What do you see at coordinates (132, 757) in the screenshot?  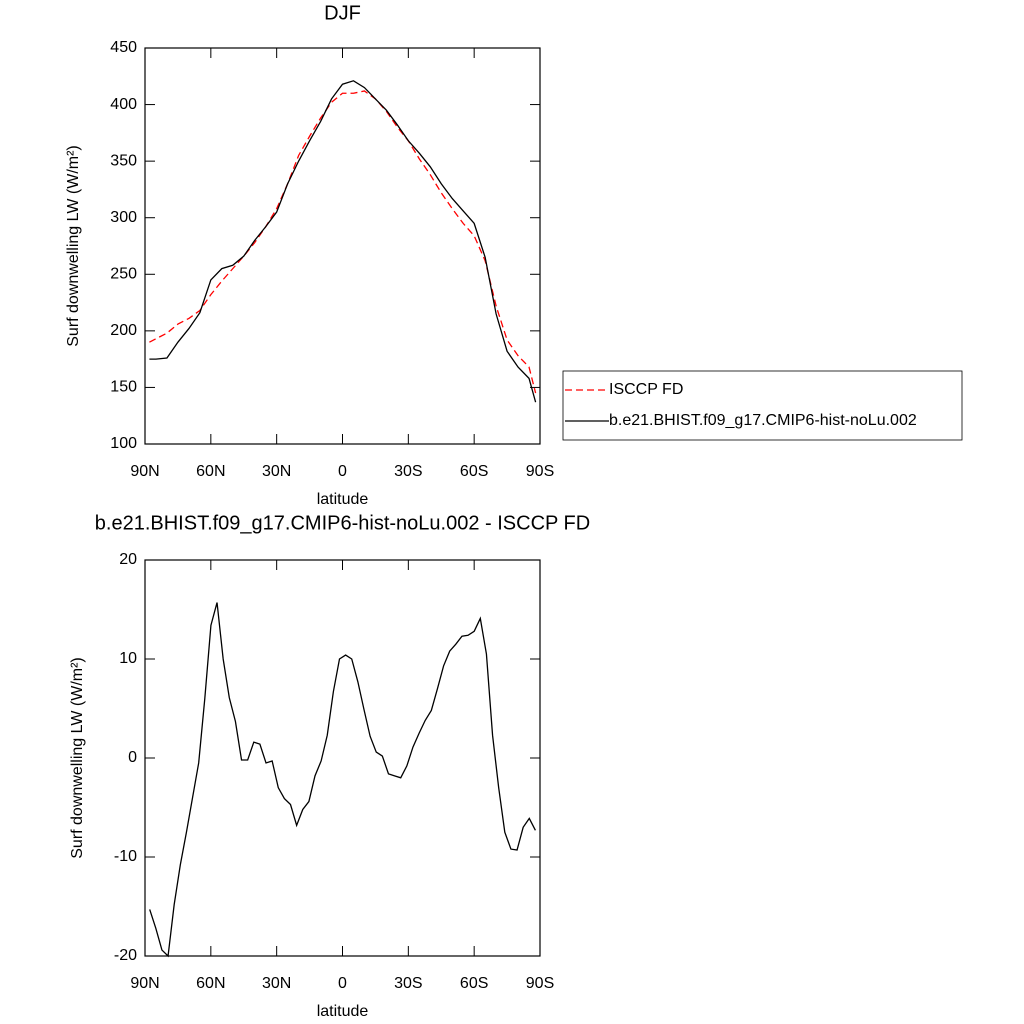 I see `y-tick-label: 0` at bounding box center [132, 757].